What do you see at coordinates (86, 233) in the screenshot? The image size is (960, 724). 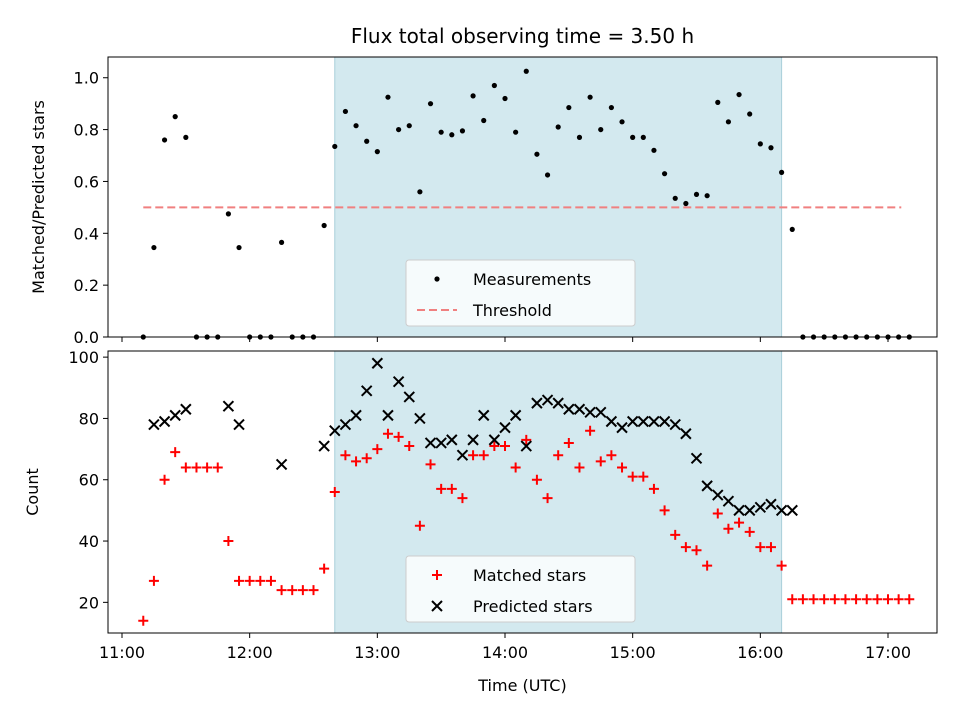 I see `top-y-tick-label: 0.4` at bounding box center [86, 233].